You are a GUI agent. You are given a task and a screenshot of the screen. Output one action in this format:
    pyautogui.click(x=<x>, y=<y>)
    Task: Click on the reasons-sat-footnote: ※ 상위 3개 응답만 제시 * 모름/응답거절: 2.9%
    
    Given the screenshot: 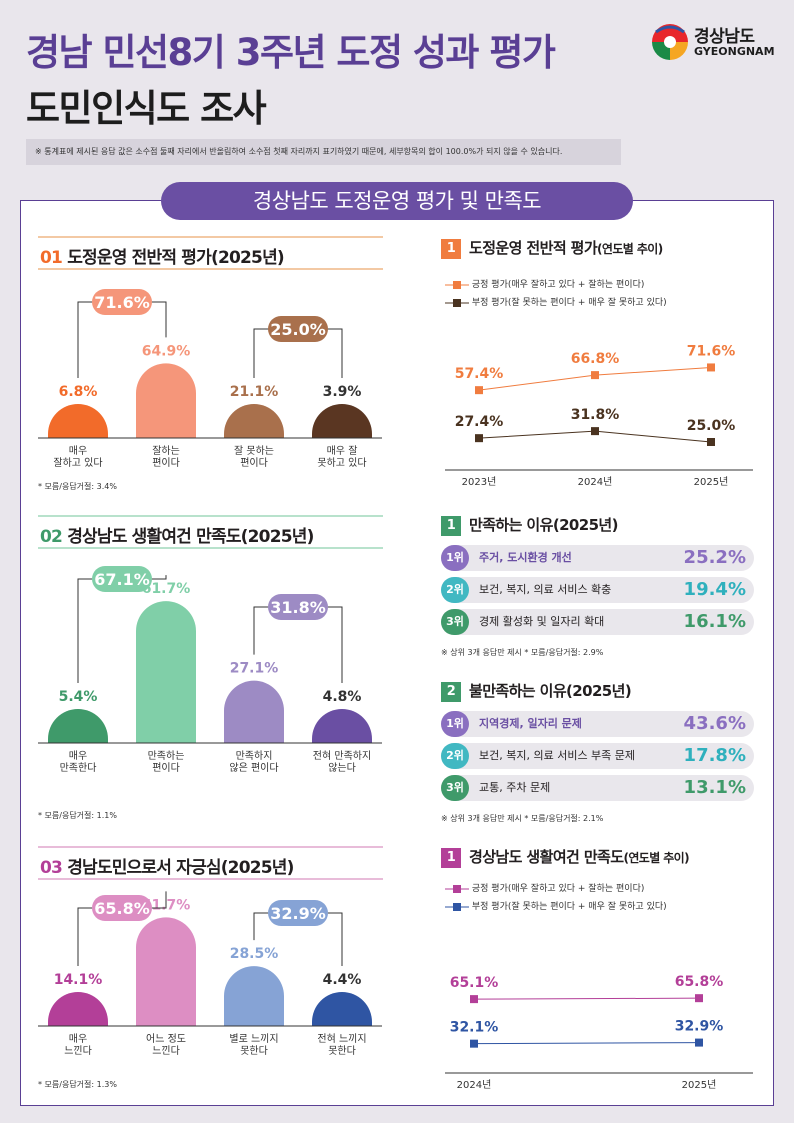 What is the action you would take?
    pyautogui.click(x=522, y=652)
    